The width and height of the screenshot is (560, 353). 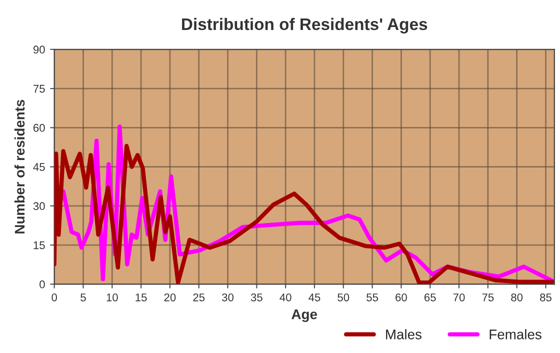 I want to click on x-tick-label: 30, so click(x=228, y=297).